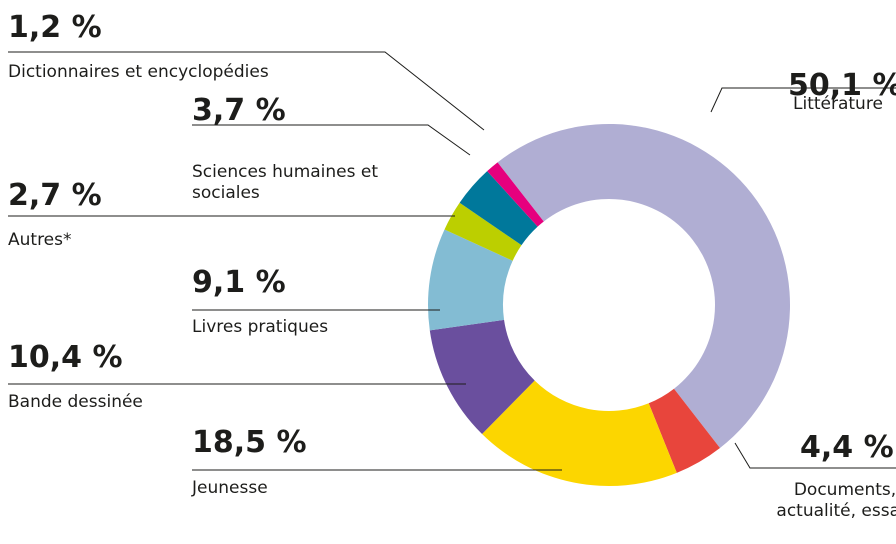  I want to click on value-label: 10,4 %, so click(65, 357).